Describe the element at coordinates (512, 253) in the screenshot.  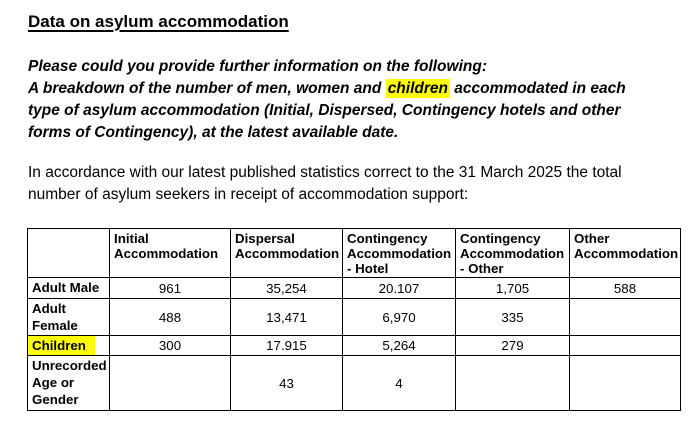
I see `column-header-contingency-other: Contingency Accommodation - Other` at that location.